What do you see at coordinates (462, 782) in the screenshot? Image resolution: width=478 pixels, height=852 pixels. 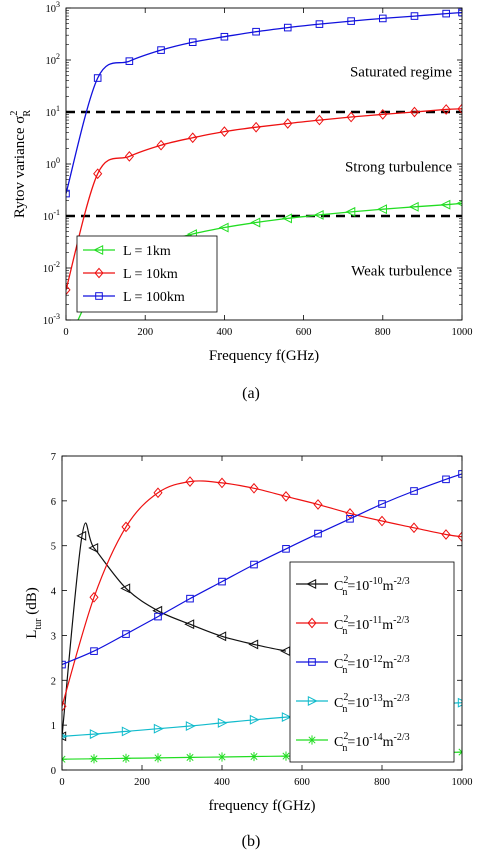 I see `x-tick-label: 1000` at bounding box center [462, 782].